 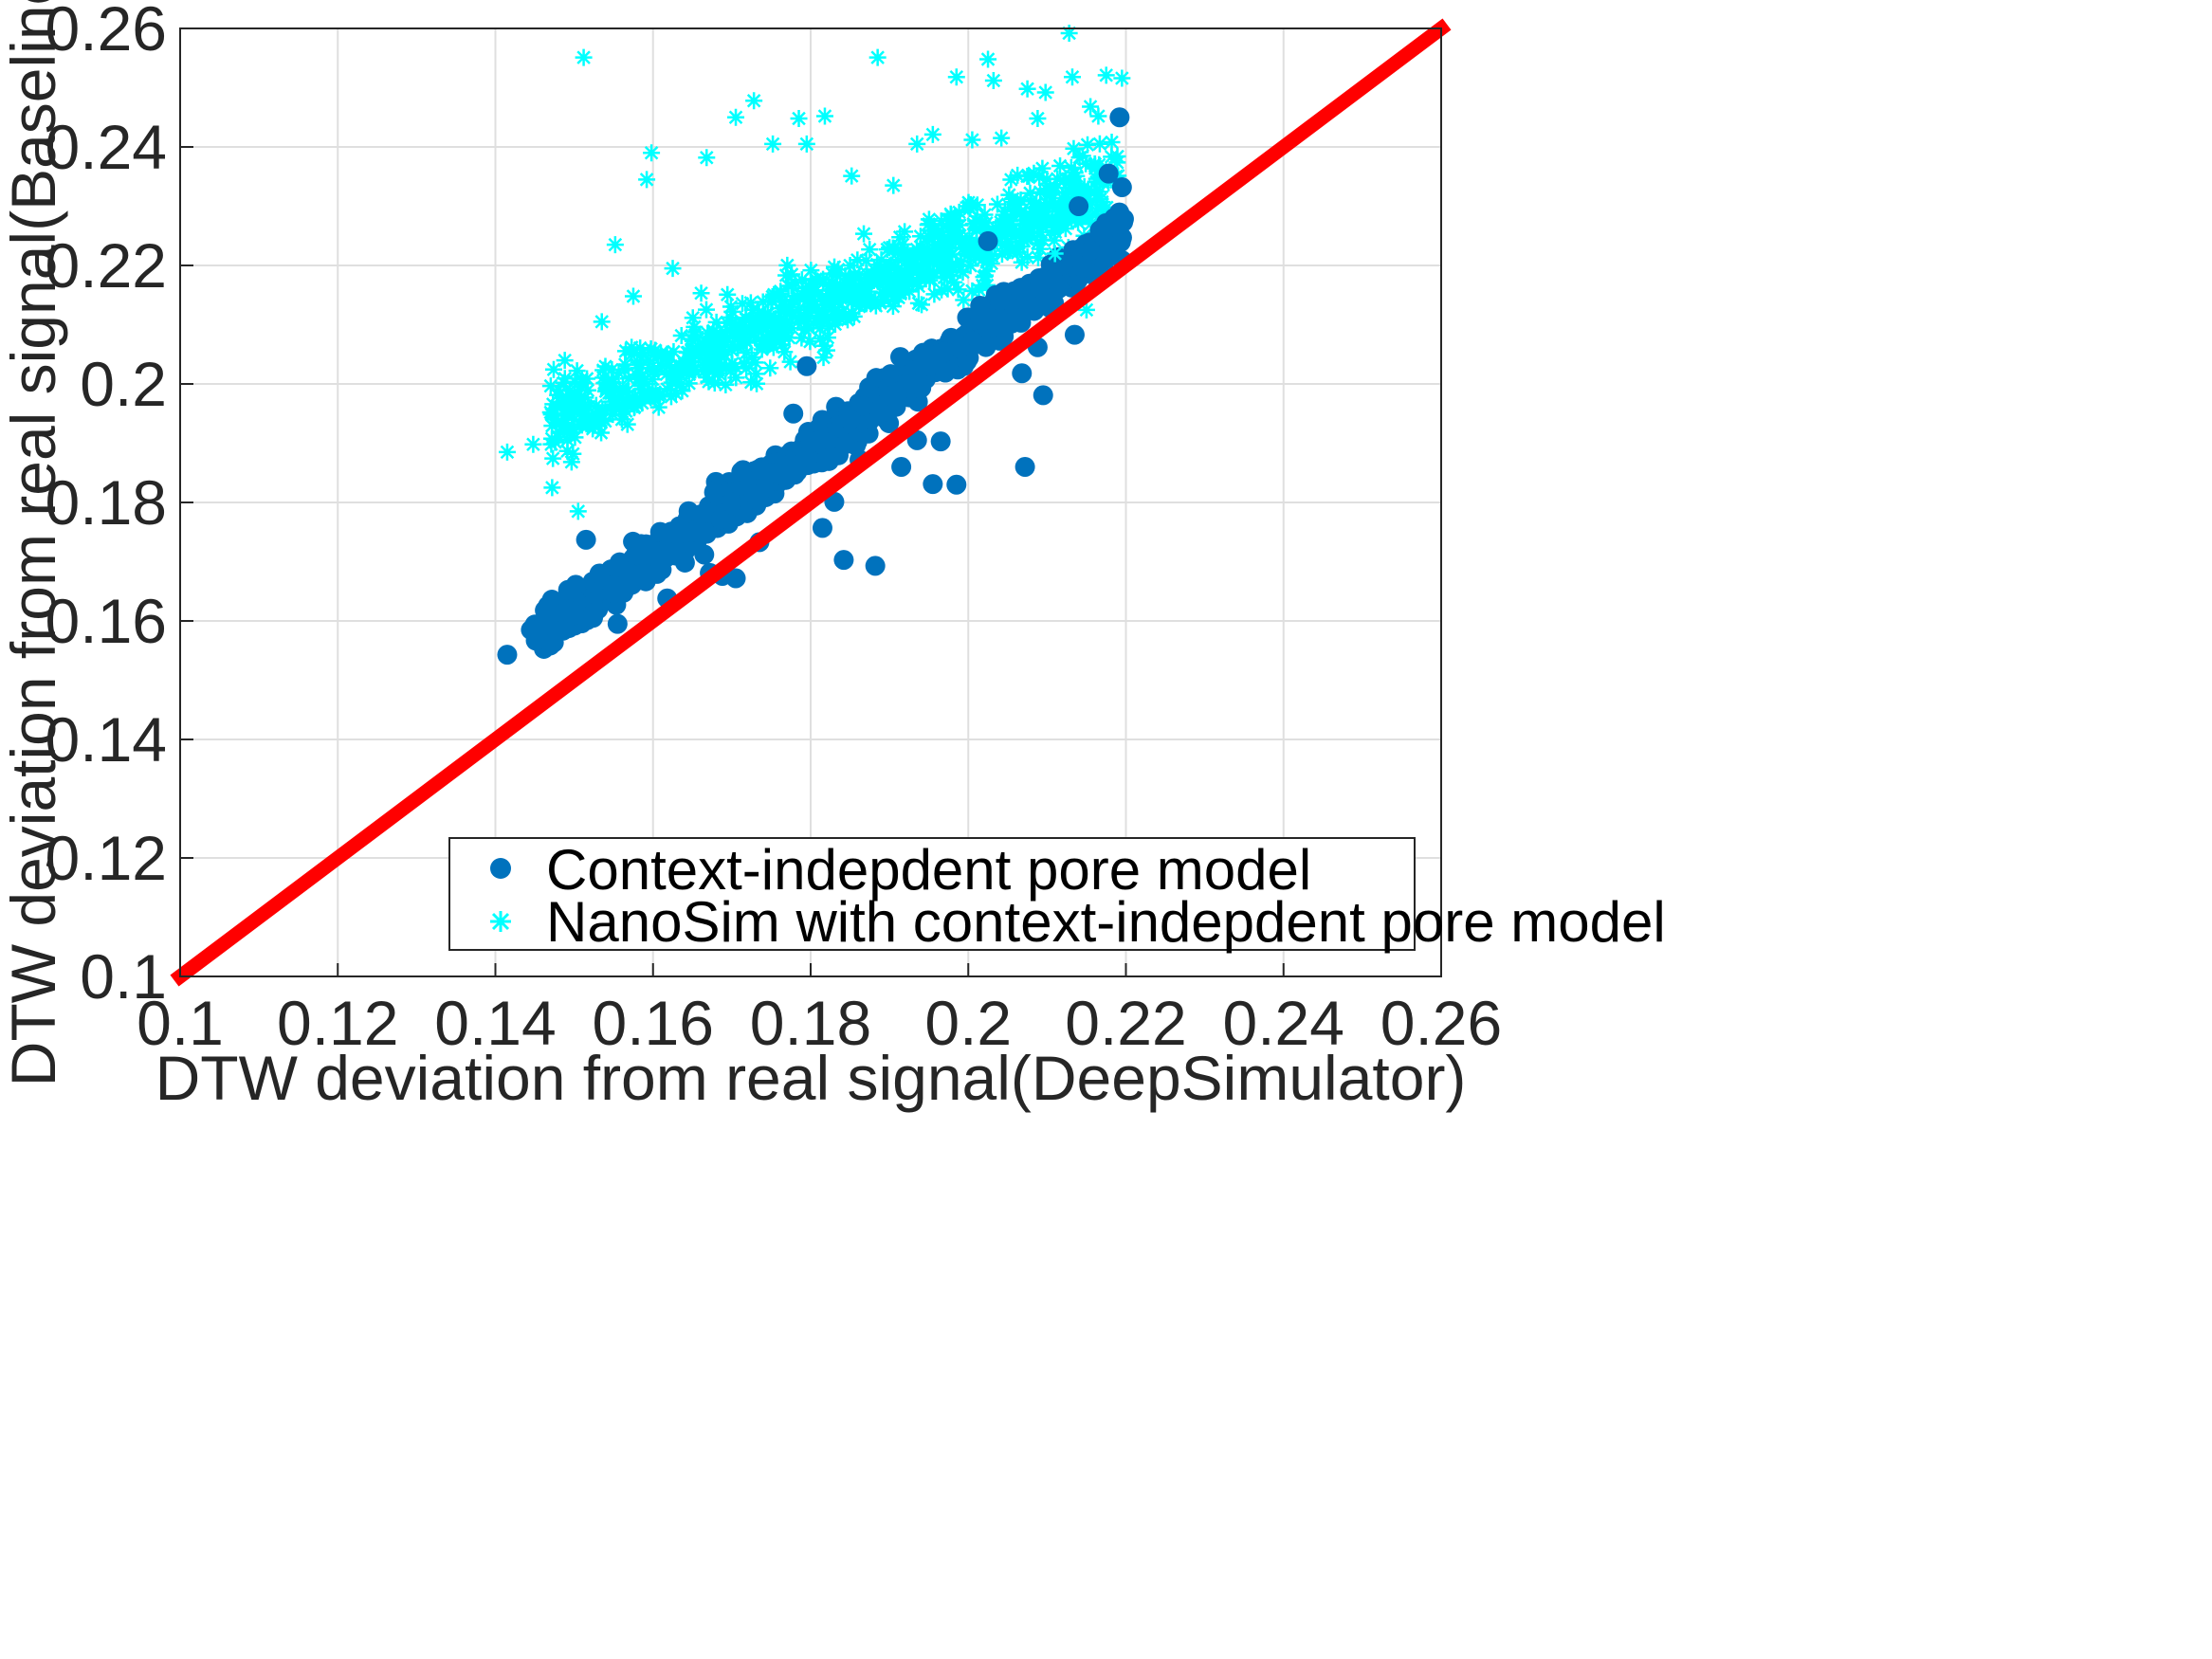 What do you see at coordinates (653, 1023) in the screenshot?
I see `x-tick-label: 0.16` at bounding box center [653, 1023].